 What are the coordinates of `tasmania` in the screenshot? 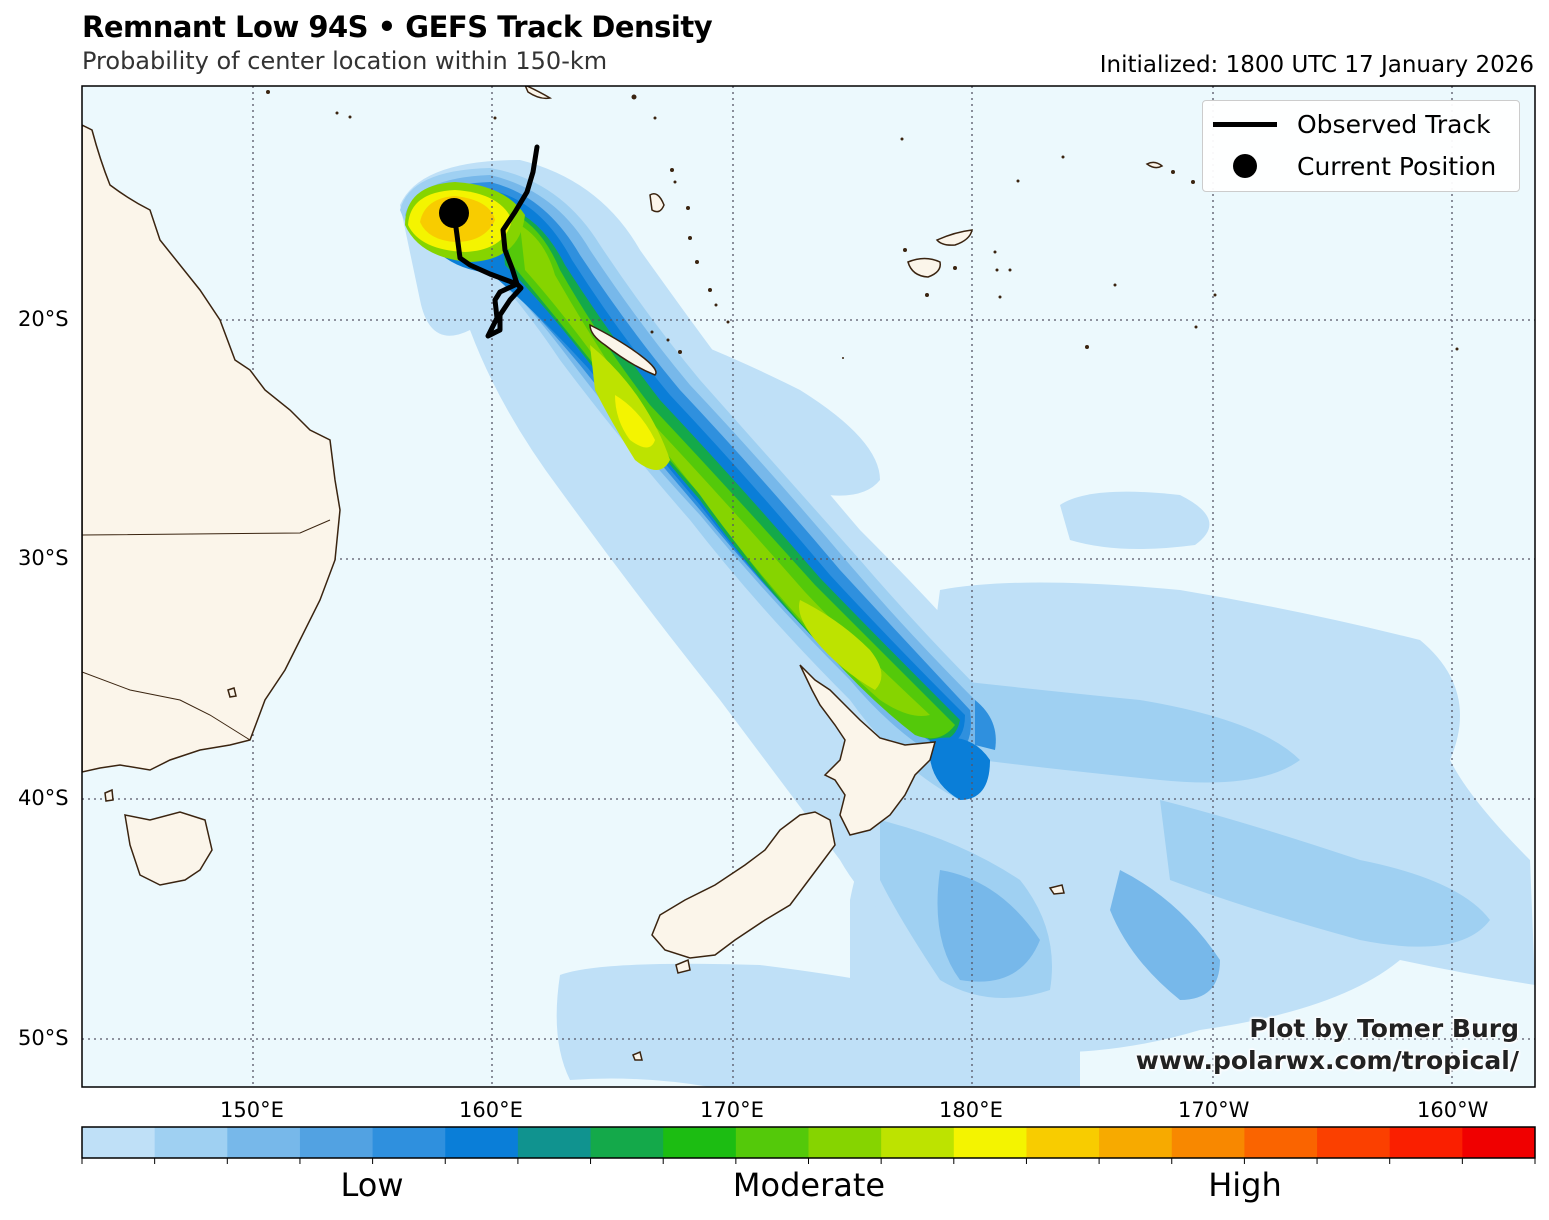 It's located at (168, 848).